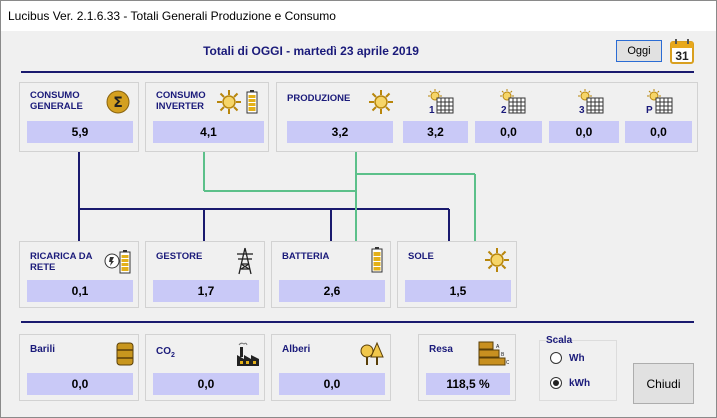  I want to click on radio-kwh-circle, so click(556, 383).